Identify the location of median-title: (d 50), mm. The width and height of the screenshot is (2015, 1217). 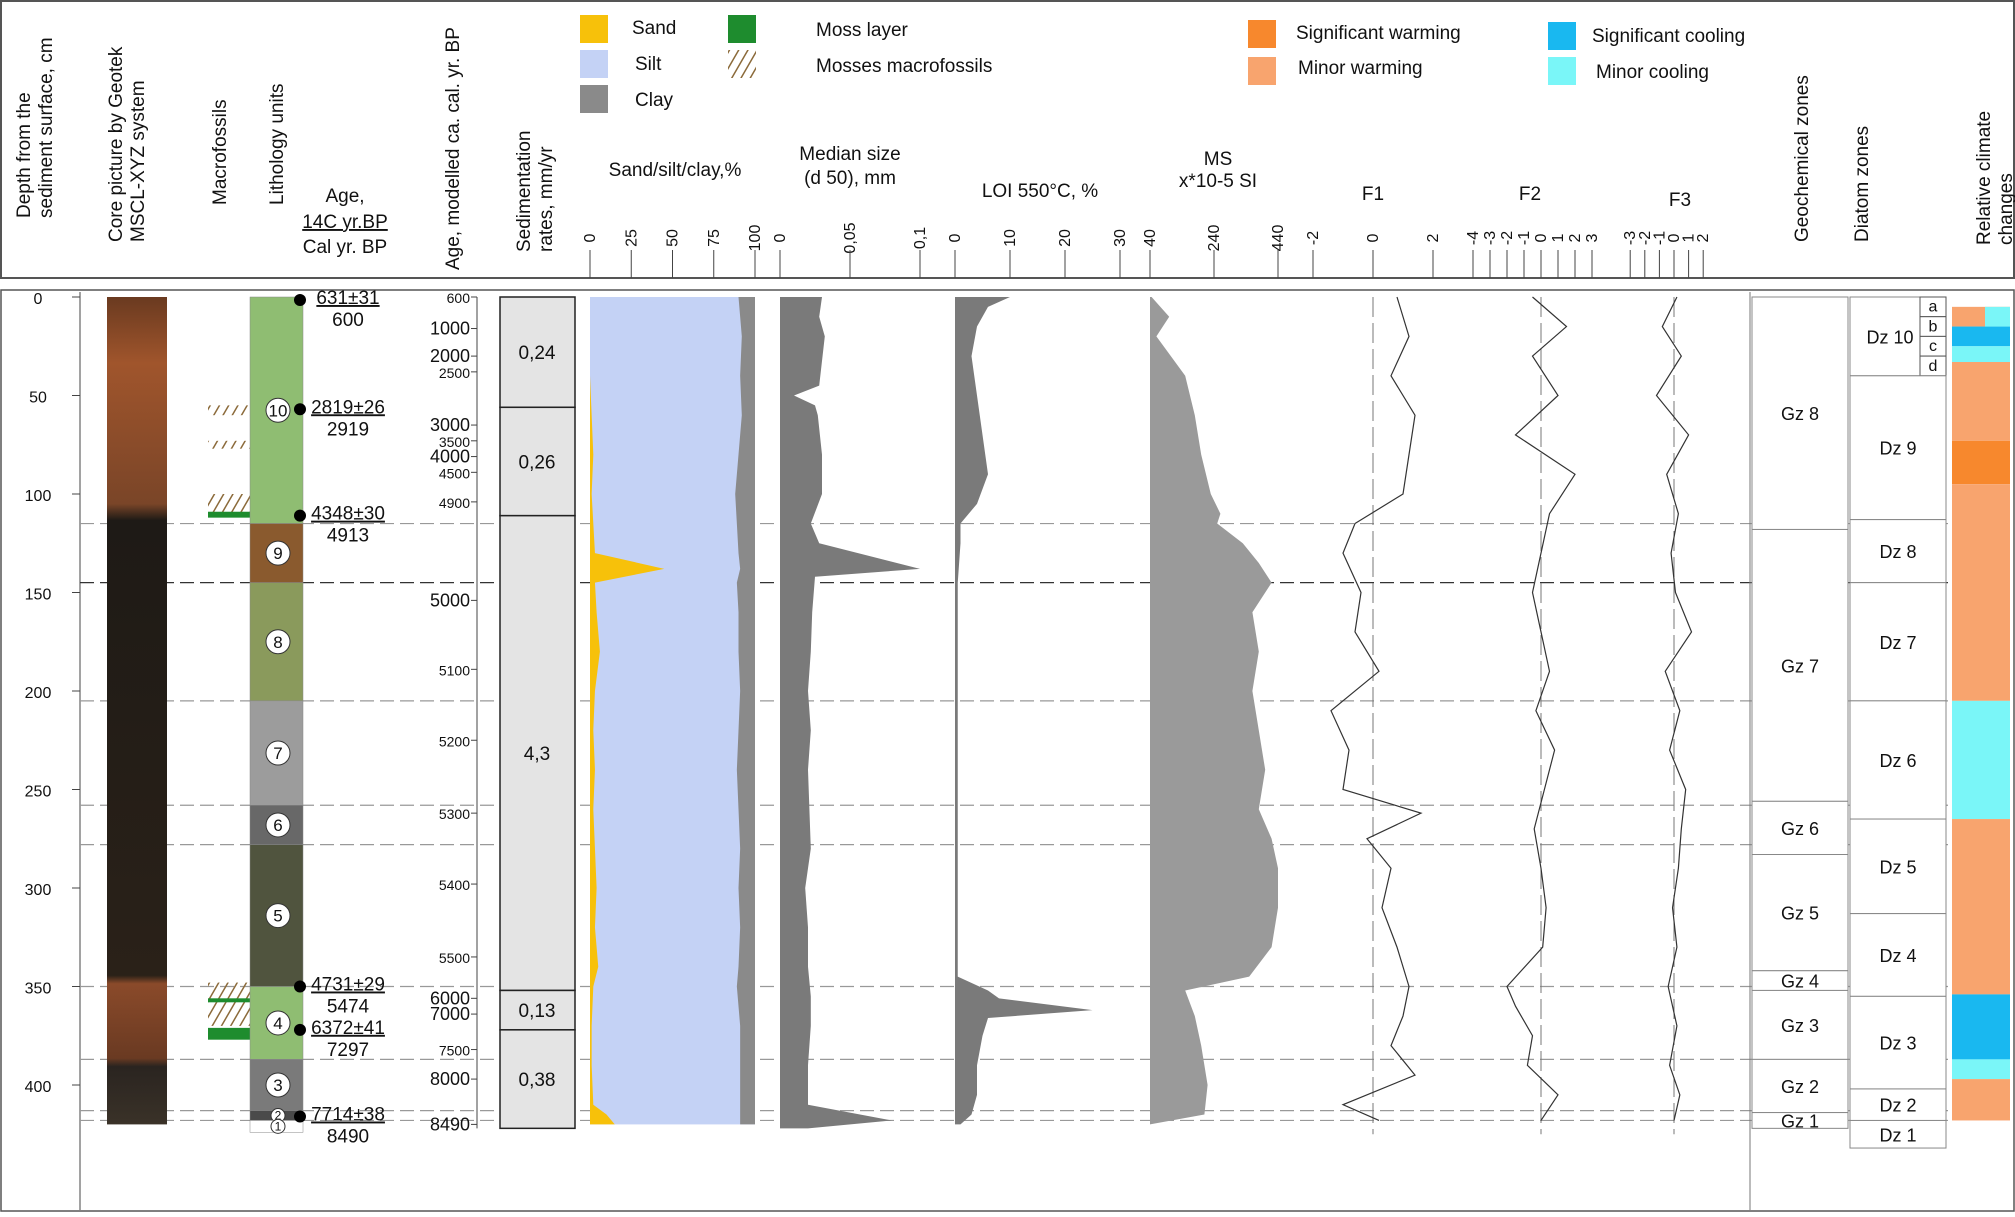
(850, 178).